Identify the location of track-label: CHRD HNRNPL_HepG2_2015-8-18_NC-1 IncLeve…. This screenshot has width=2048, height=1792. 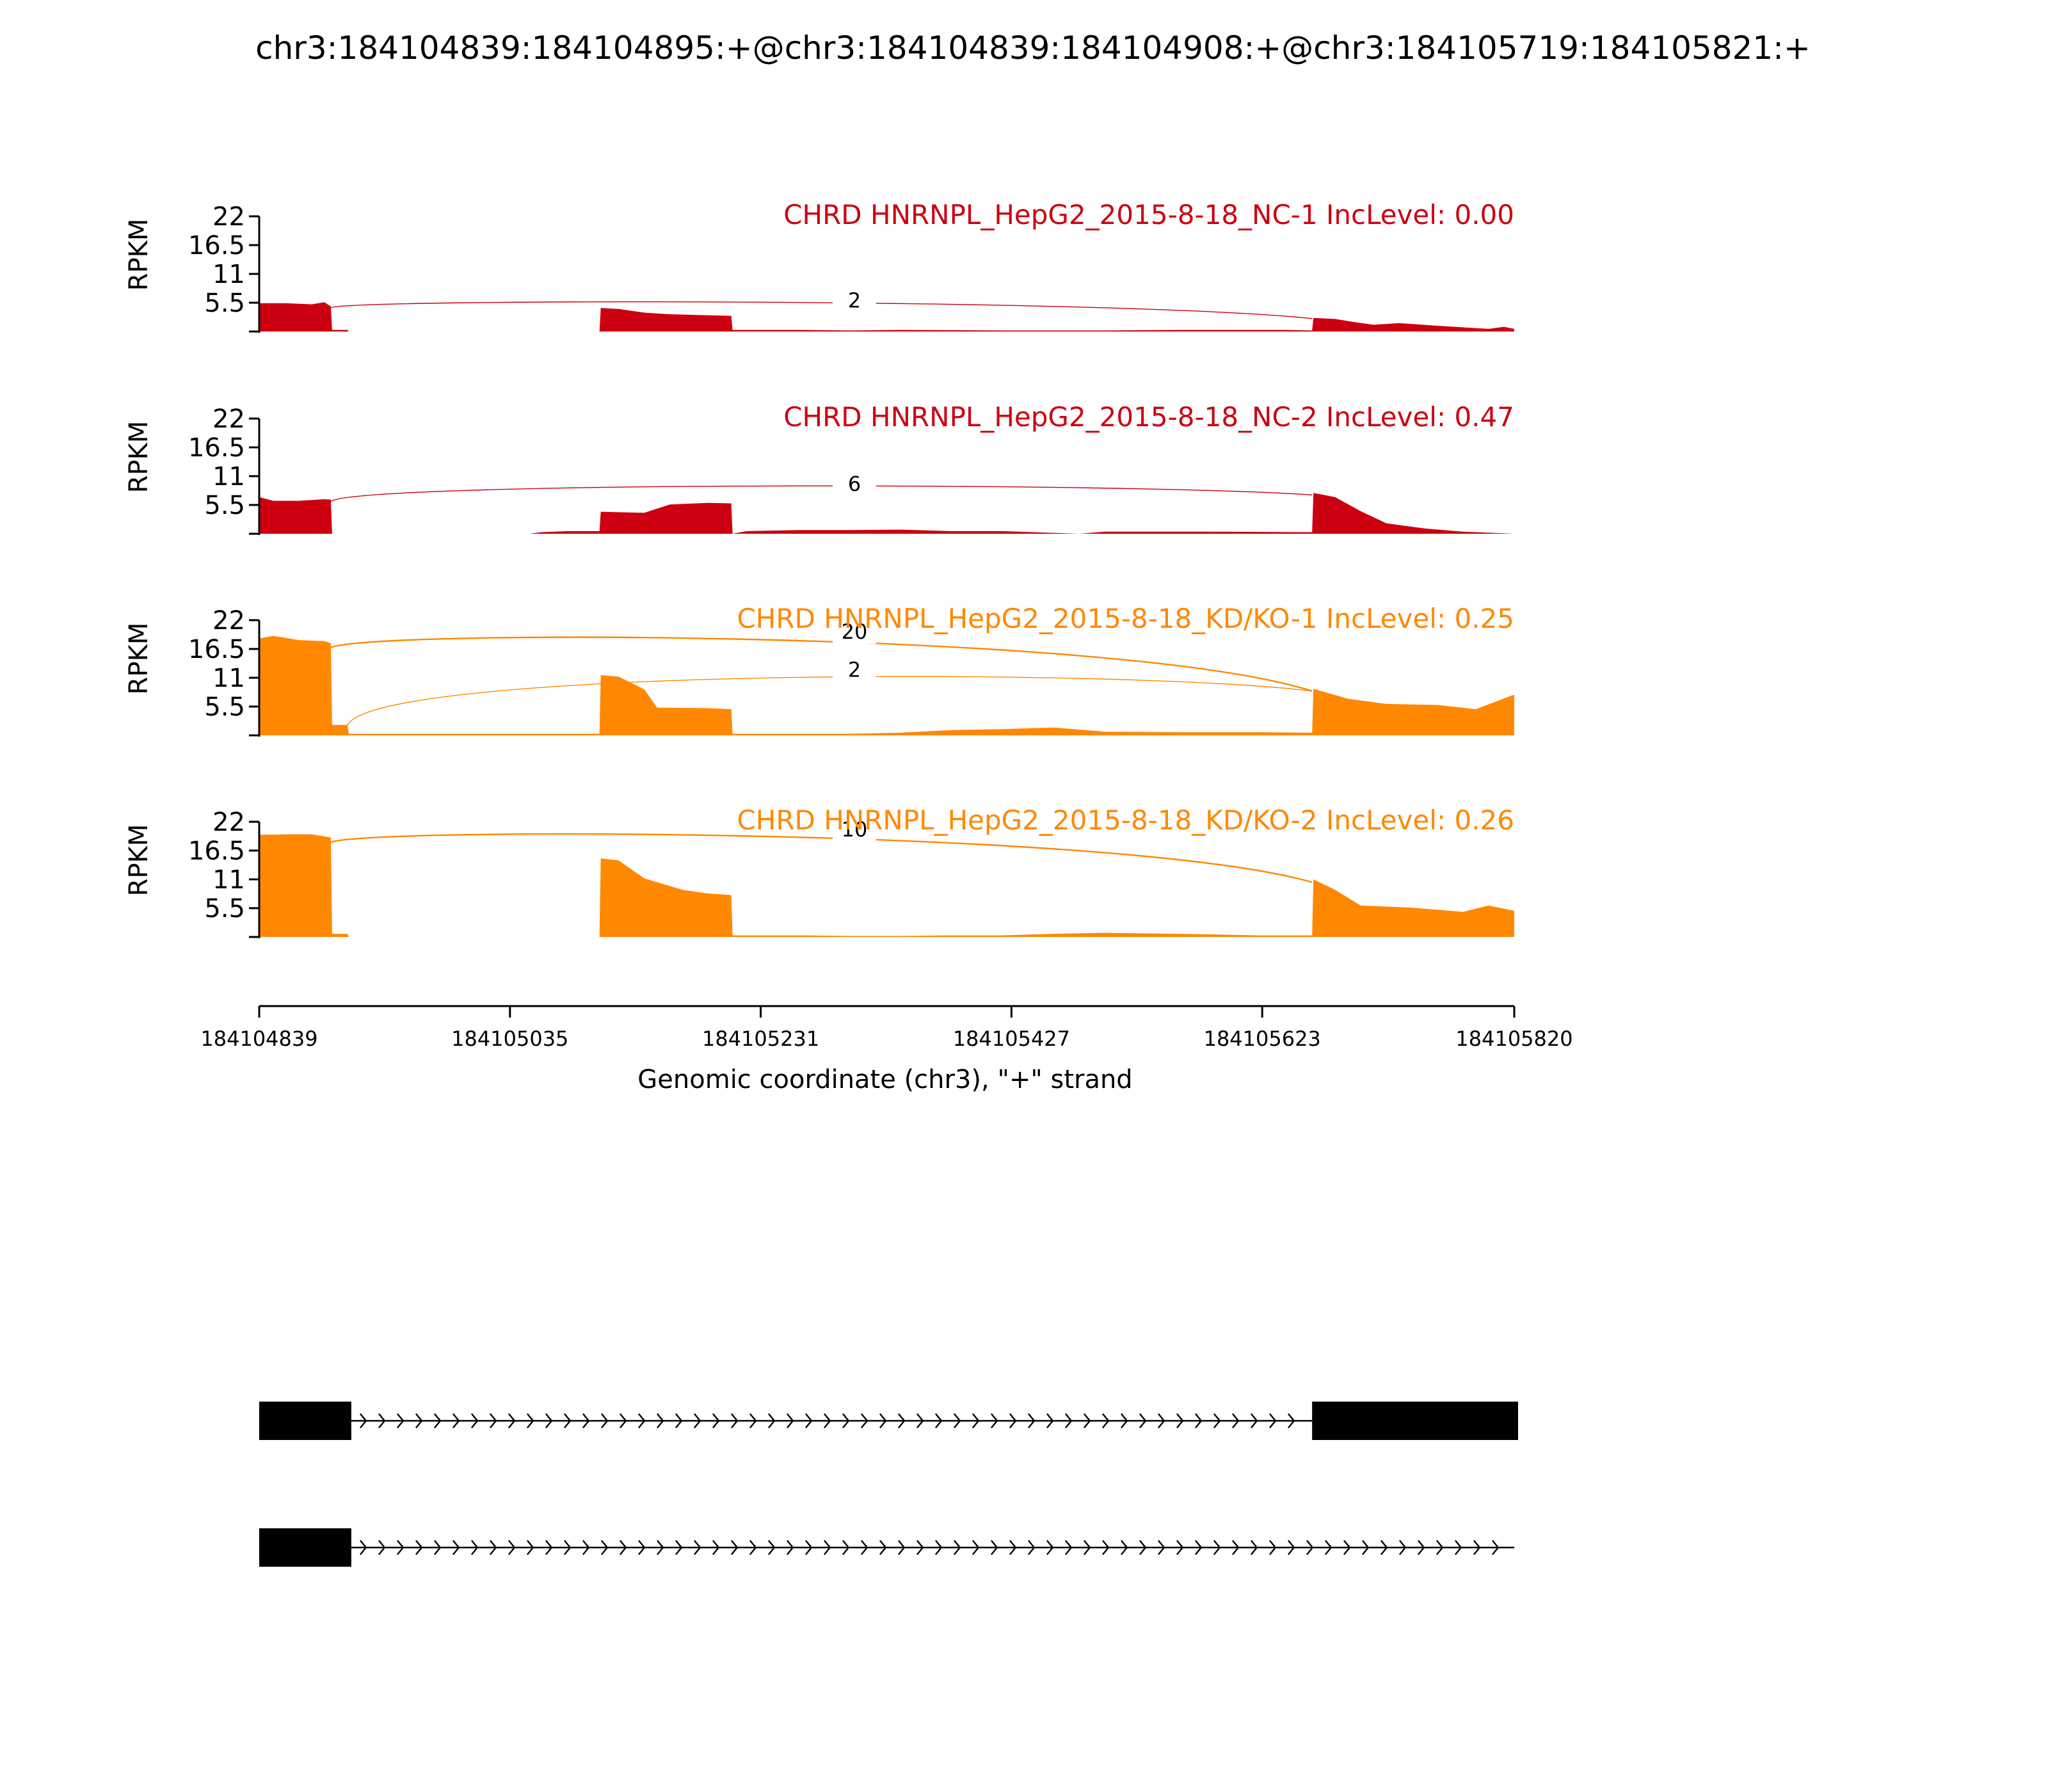
(1148, 214).